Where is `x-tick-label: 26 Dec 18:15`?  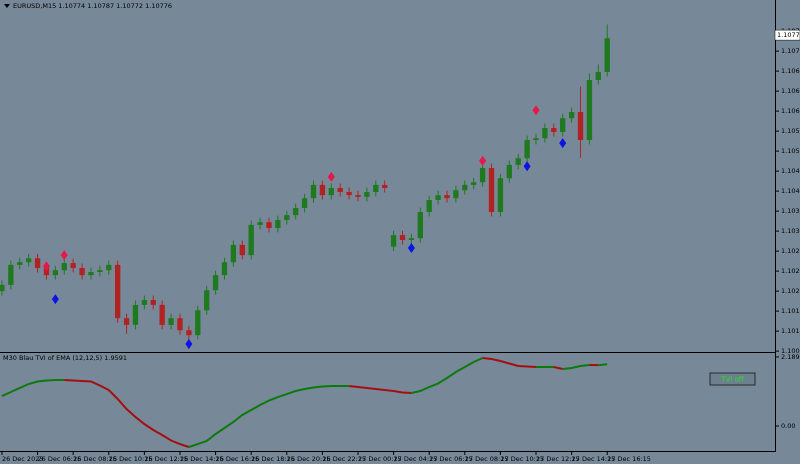
x-tick-label: 26 Dec 18:15 is located at coordinates (273, 459).